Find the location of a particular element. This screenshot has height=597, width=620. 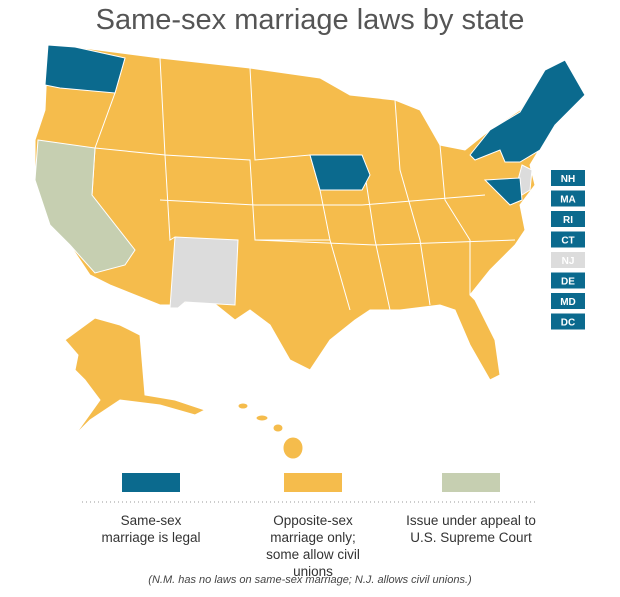

legend-label: Issue under appeal to U.S. Supreme Court is located at coordinates (471, 529).